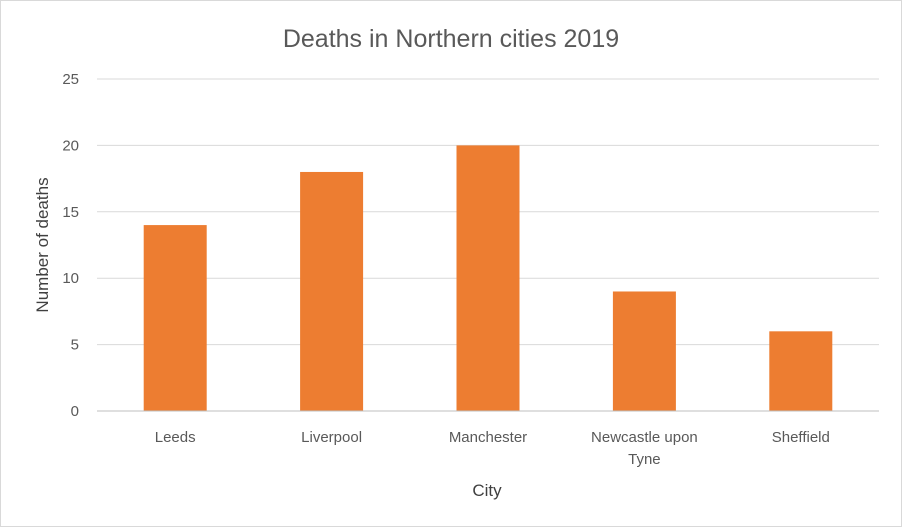  I want to click on y-axis-label: Number of deaths, so click(42, 244).